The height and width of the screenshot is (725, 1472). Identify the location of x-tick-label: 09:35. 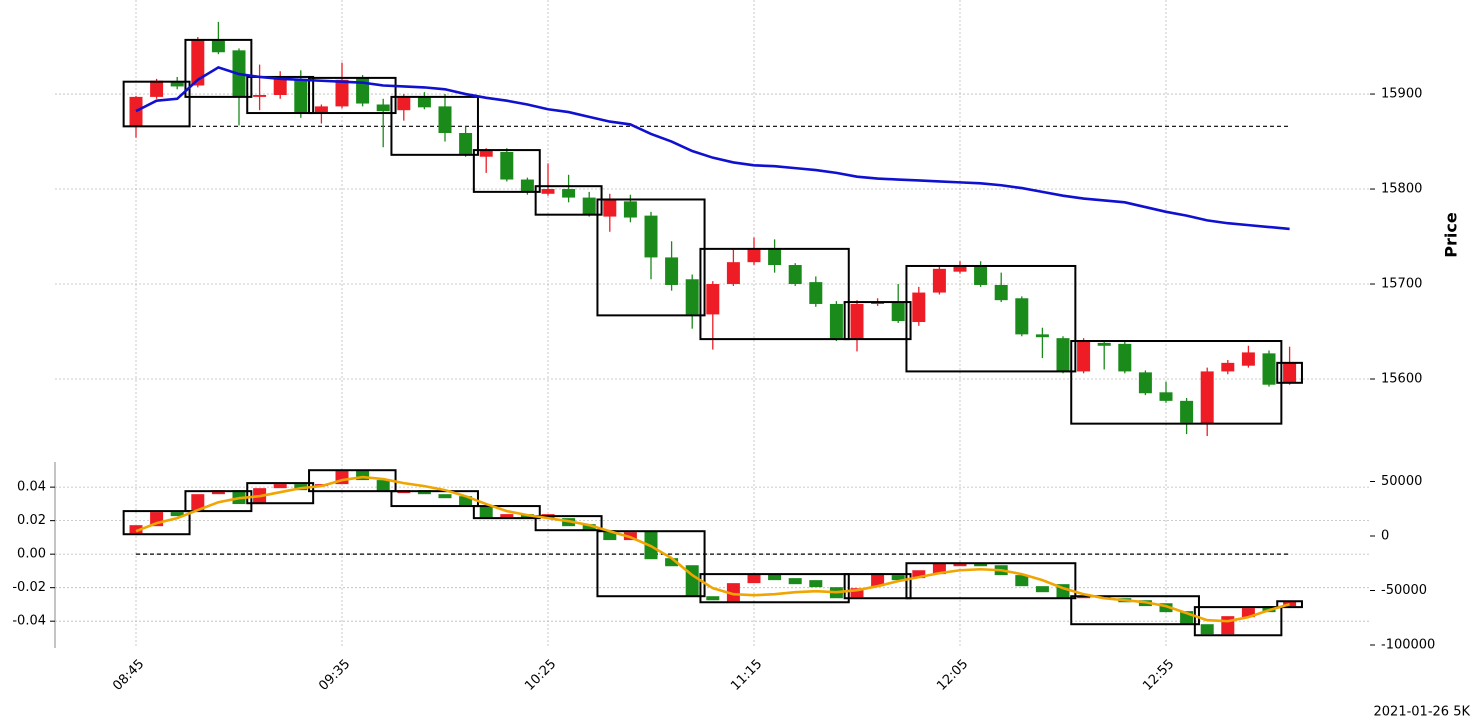
(334, 675).